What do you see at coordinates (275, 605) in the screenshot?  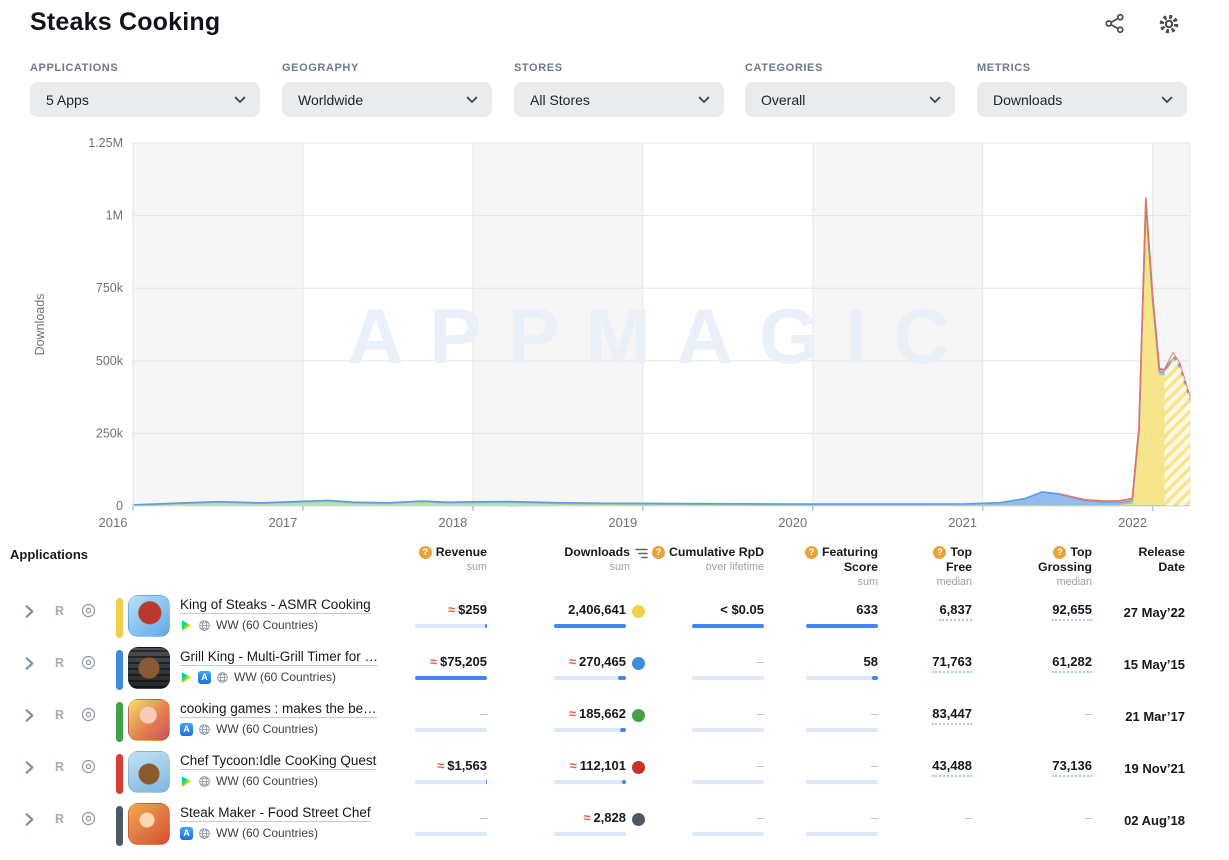 I see `app-name-link: King of Steaks - ASMR Cooking` at bounding box center [275, 605].